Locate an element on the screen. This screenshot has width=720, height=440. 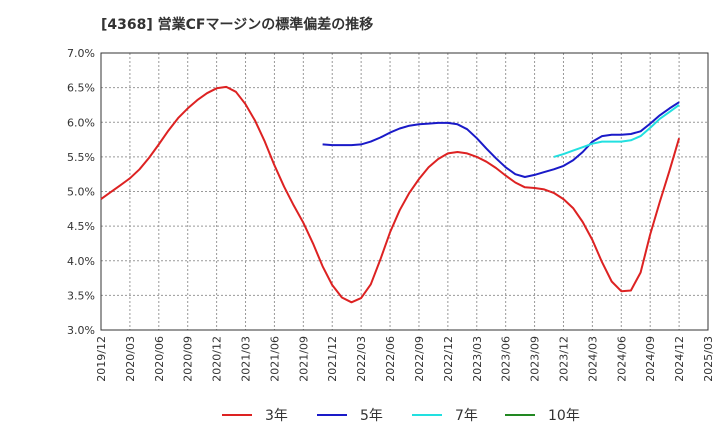
chart-title: [4368] 営業CFマージンの標準偏差の推移 is located at coordinates (237, 25).